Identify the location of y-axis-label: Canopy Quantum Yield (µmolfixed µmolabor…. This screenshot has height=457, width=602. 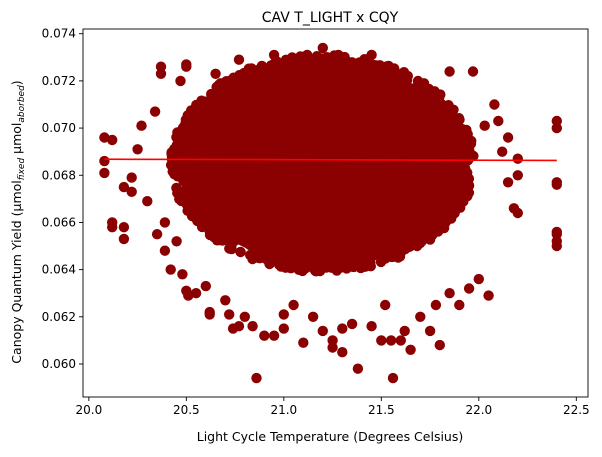
(18, 221).